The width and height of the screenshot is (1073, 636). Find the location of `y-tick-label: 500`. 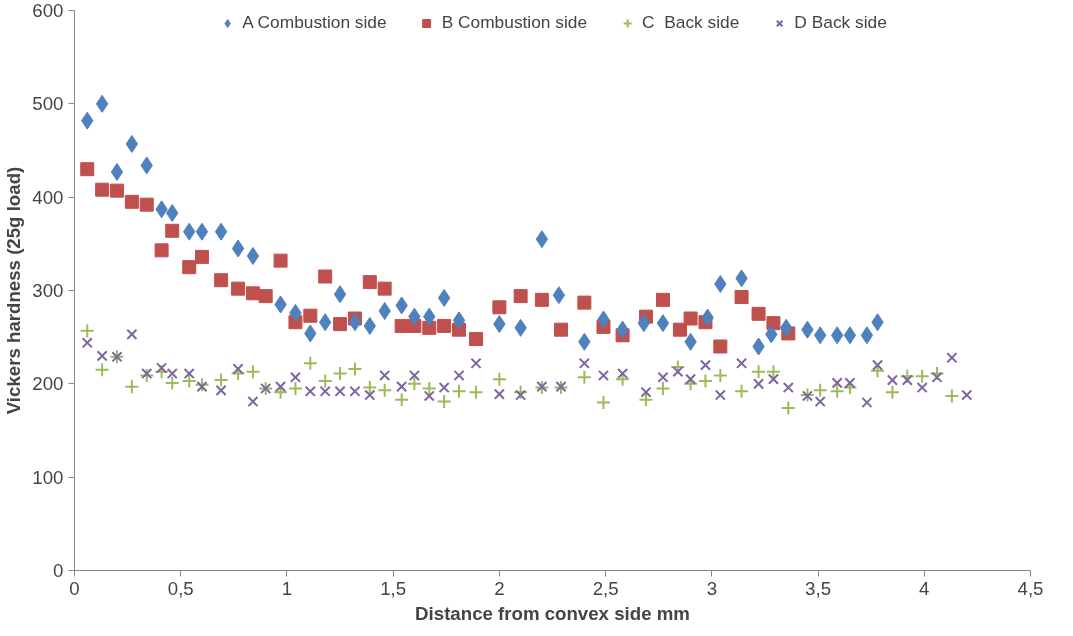

y-tick-label: 500 is located at coordinates (48, 104).